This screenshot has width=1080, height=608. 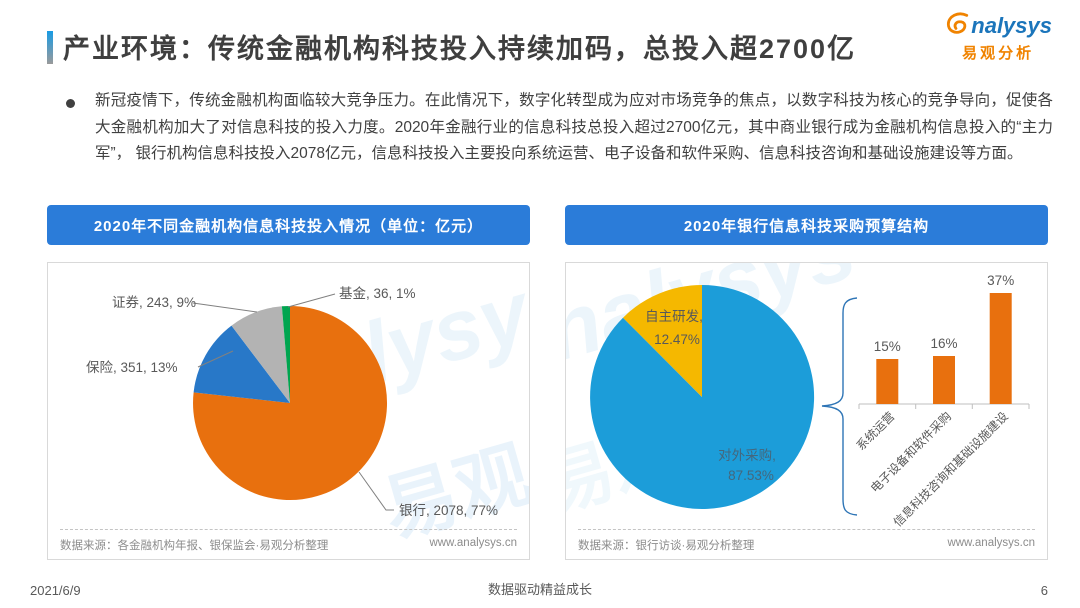 What do you see at coordinates (539, 589) in the screenshot?
I see `footer-slogan: 数据驱动精益成长` at bounding box center [539, 589].